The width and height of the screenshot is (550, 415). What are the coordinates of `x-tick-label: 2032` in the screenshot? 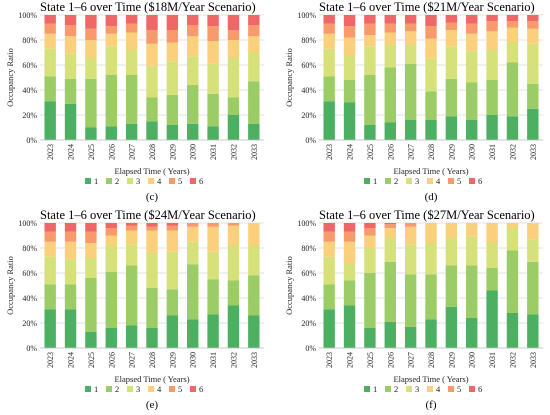 It's located at (233, 152).